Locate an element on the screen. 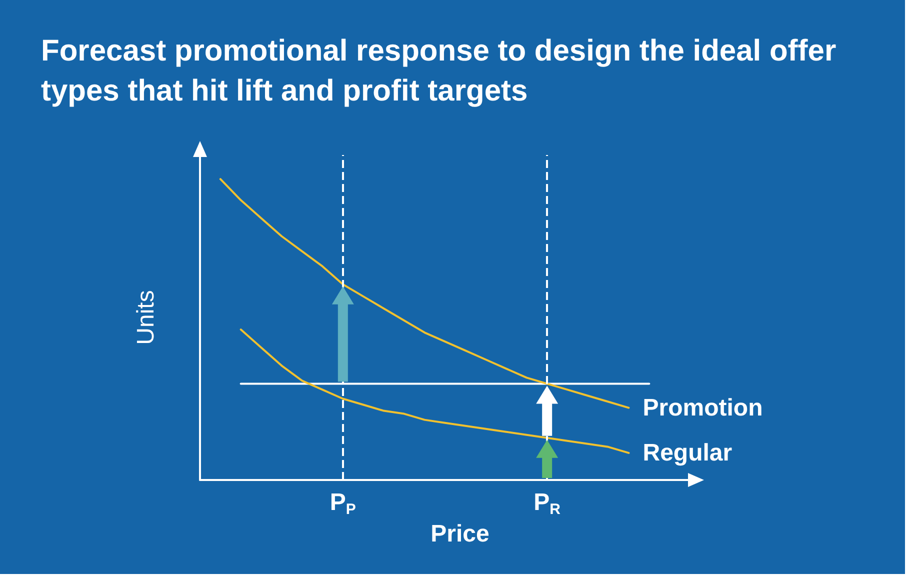 Image resolution: width=911 pixels, height=580 pixels. y-axis-title: Units is located at coordinates (146, 317).